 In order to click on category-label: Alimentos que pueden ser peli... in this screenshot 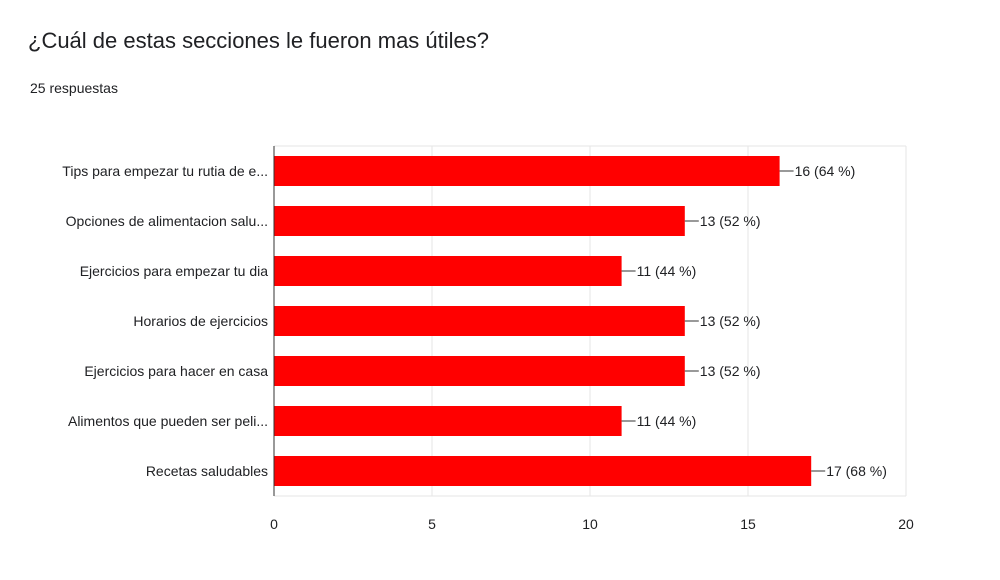, I will do `click(168, 421)`.